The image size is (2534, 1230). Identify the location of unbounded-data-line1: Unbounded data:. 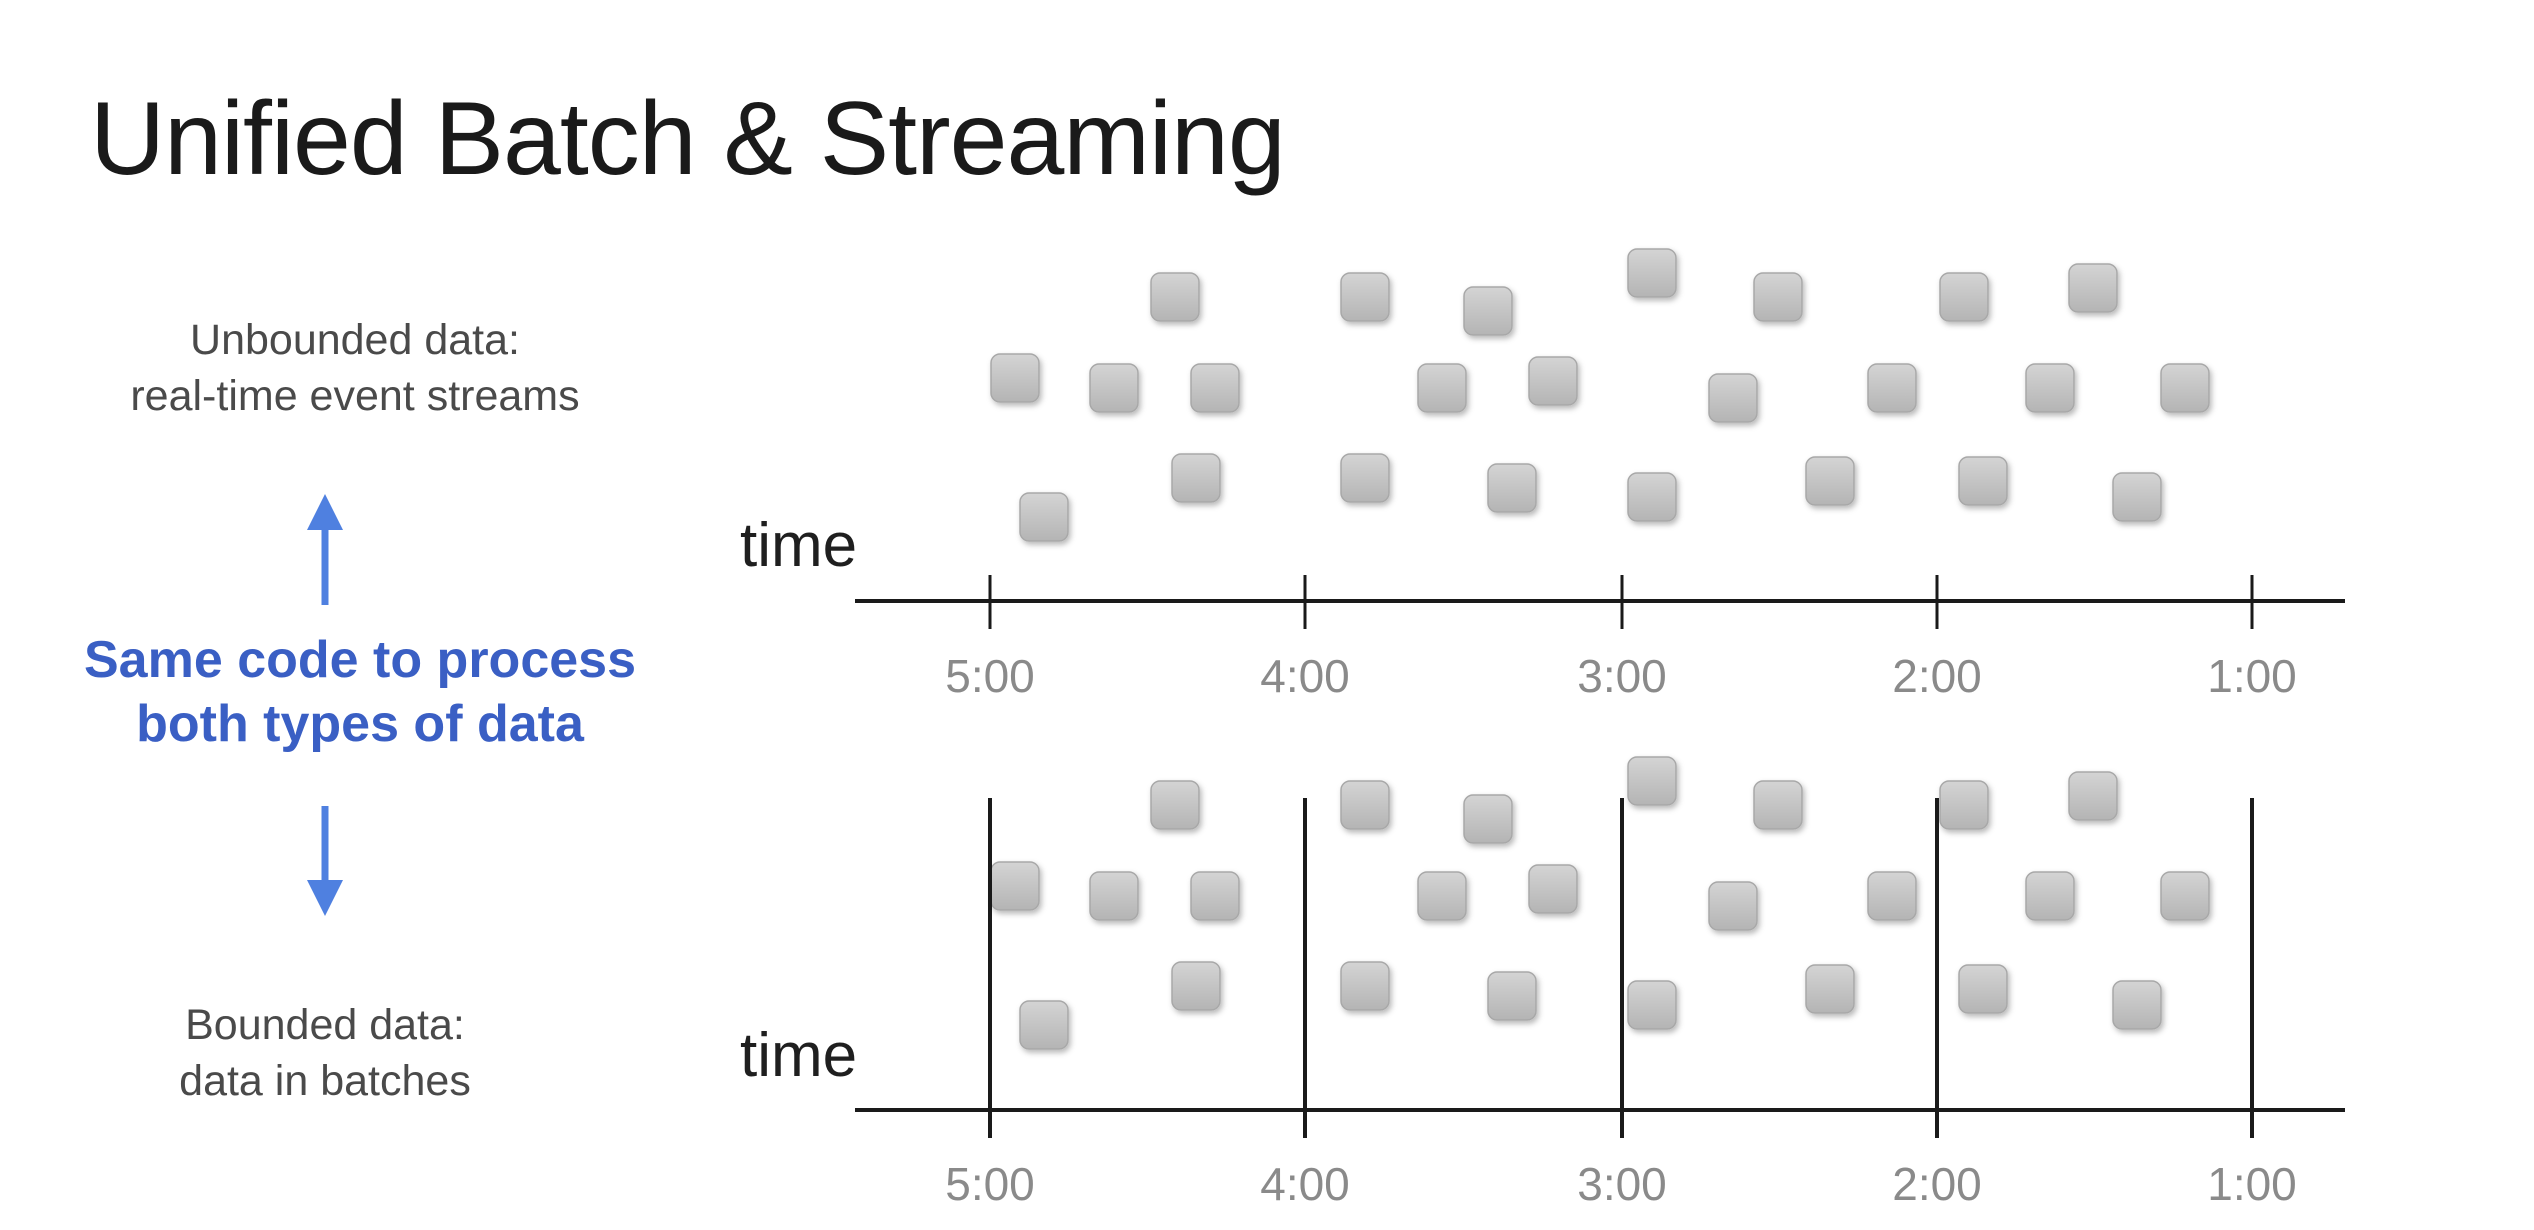
(355, 340).